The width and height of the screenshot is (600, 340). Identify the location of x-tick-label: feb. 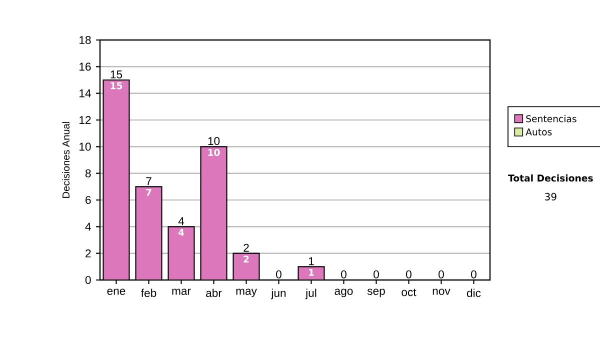
(148, 293).